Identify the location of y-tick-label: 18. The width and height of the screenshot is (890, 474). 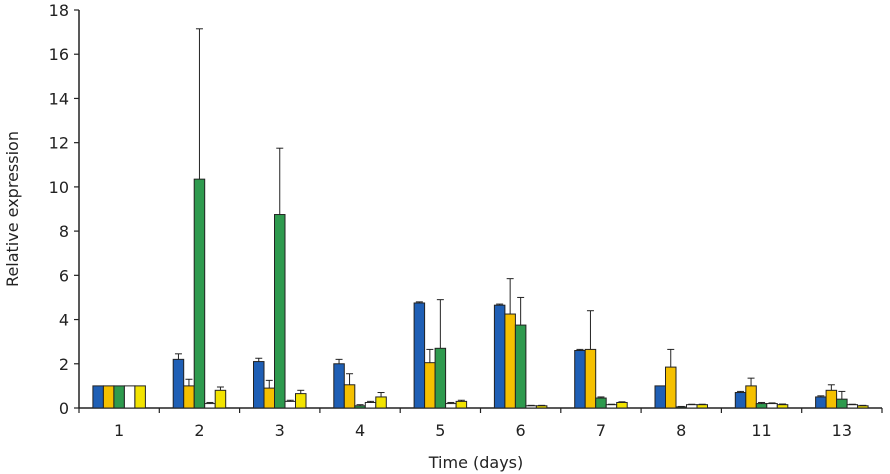
(59, 10).